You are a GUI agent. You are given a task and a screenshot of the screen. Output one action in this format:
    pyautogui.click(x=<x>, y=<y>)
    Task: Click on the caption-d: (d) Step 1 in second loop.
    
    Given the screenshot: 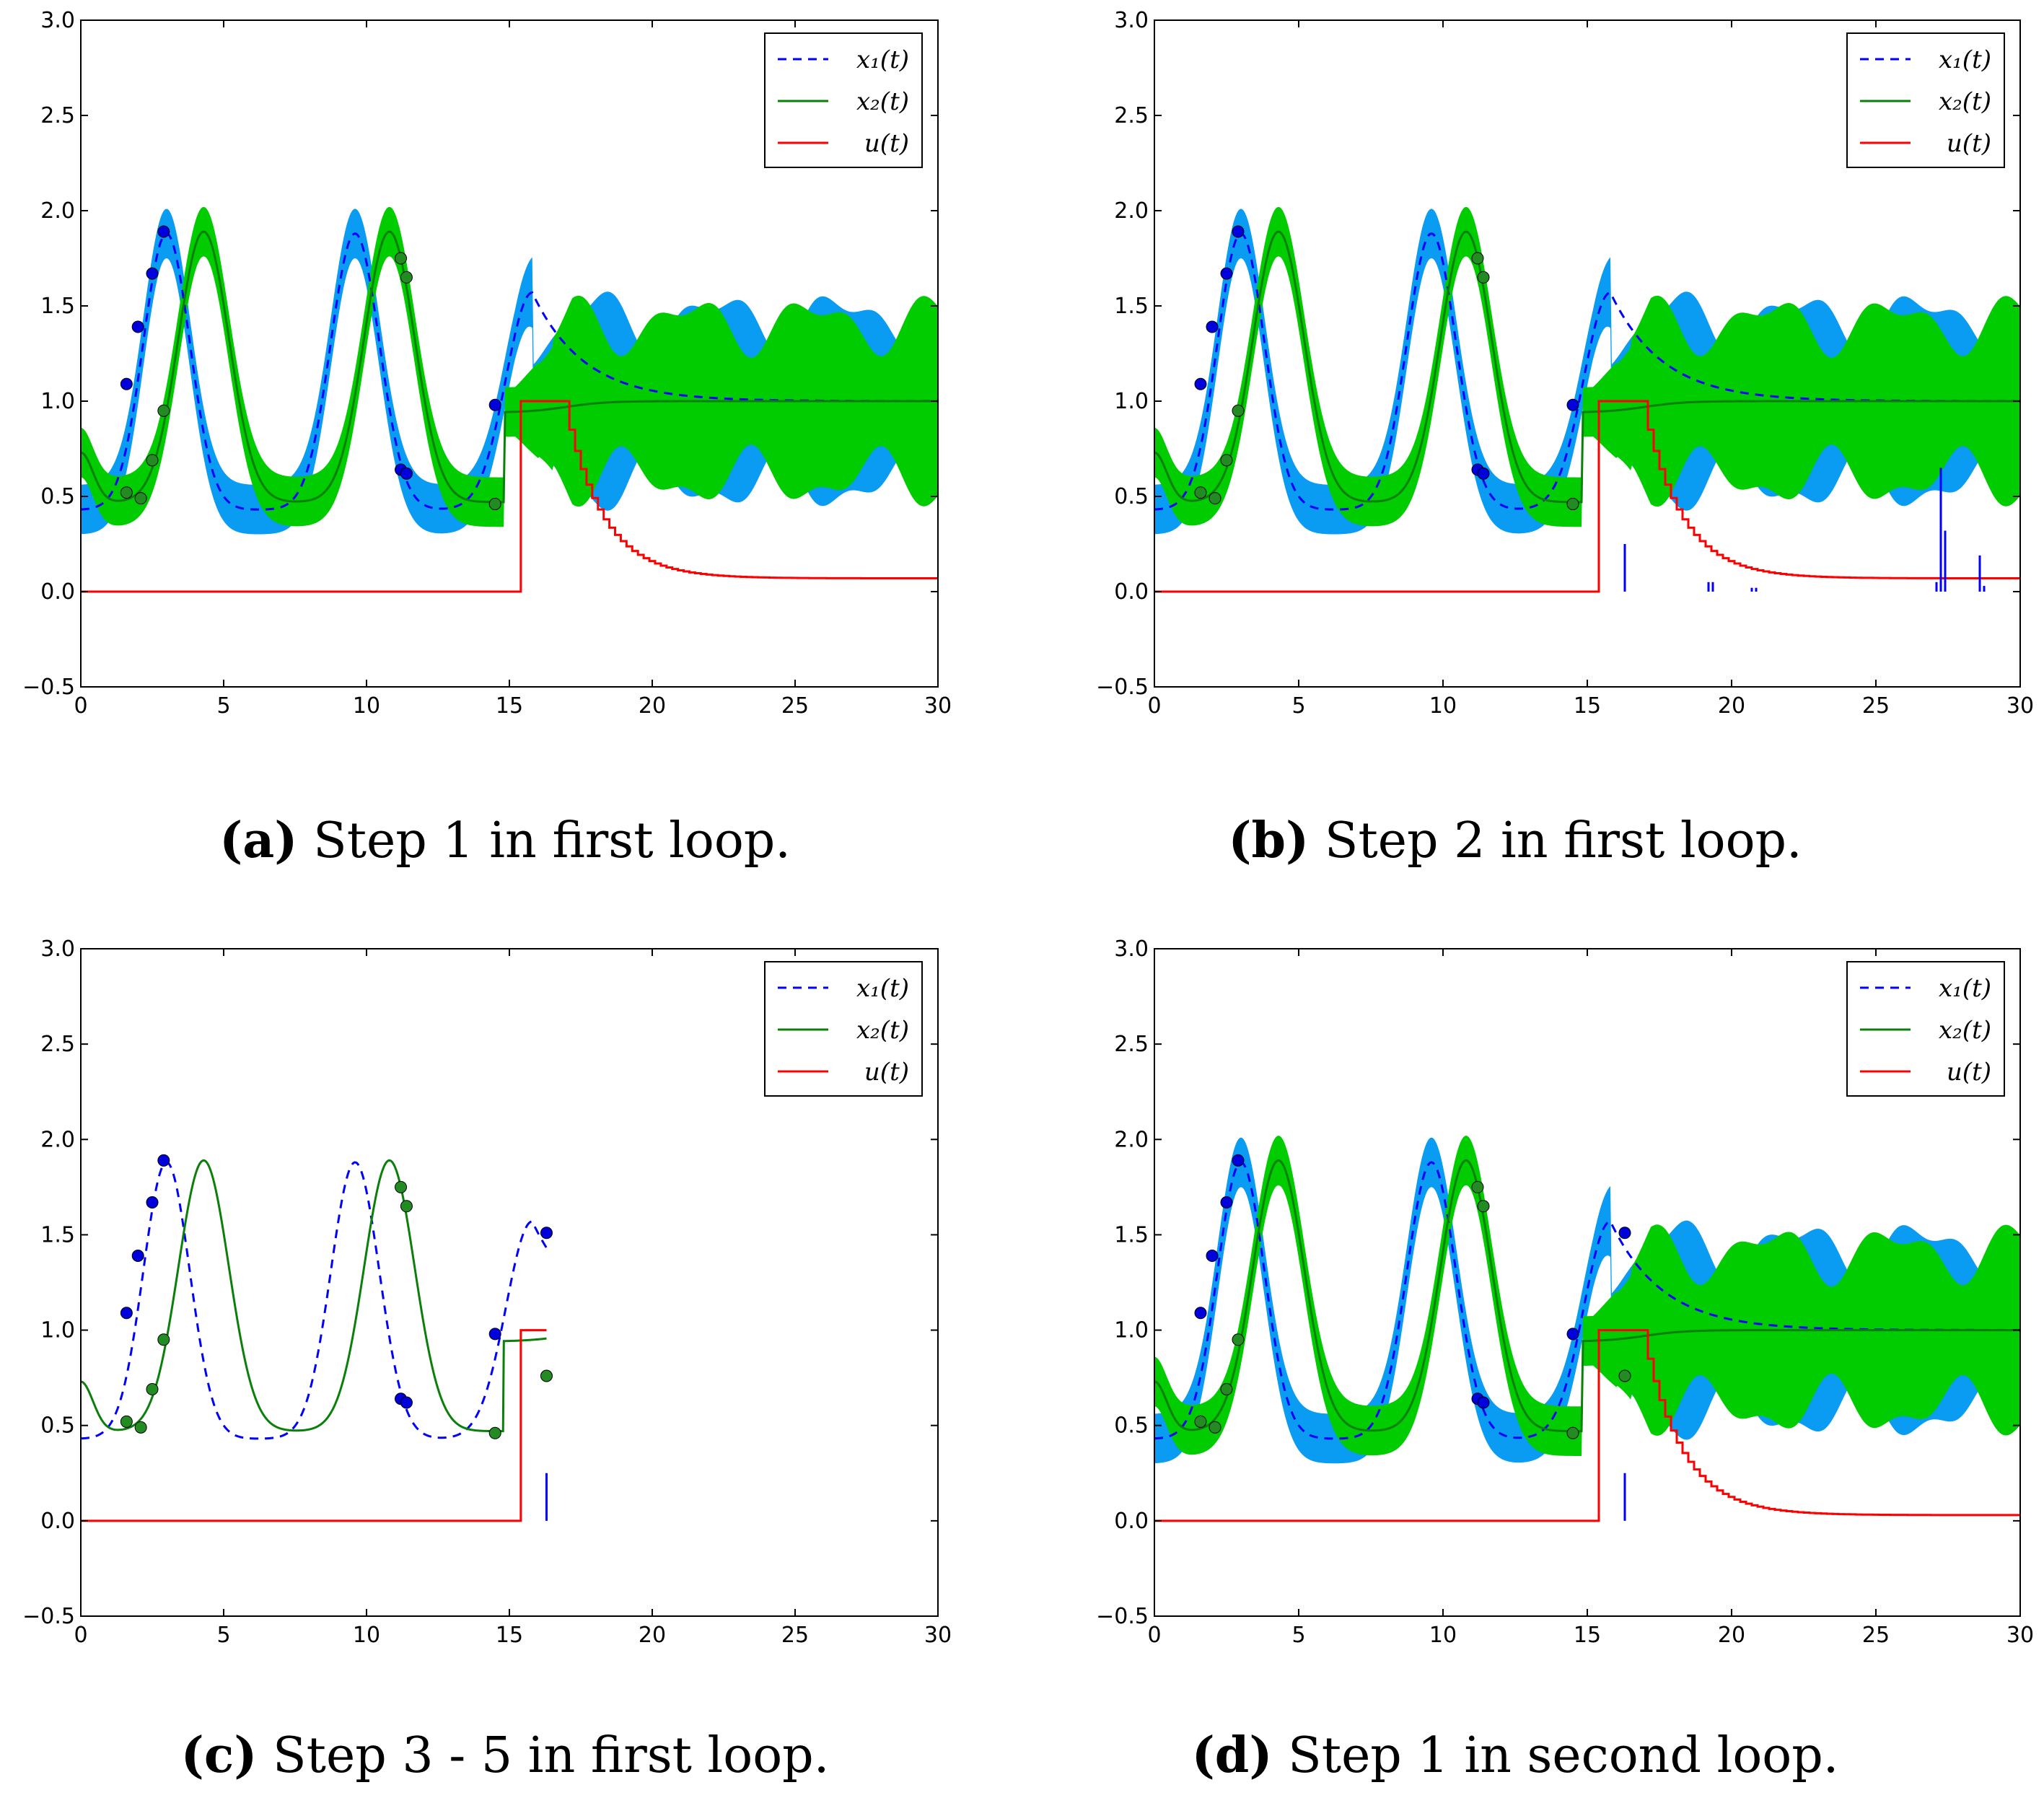 What is the action you would take?
    pyautogui.click(x=1515, y=1755)
    